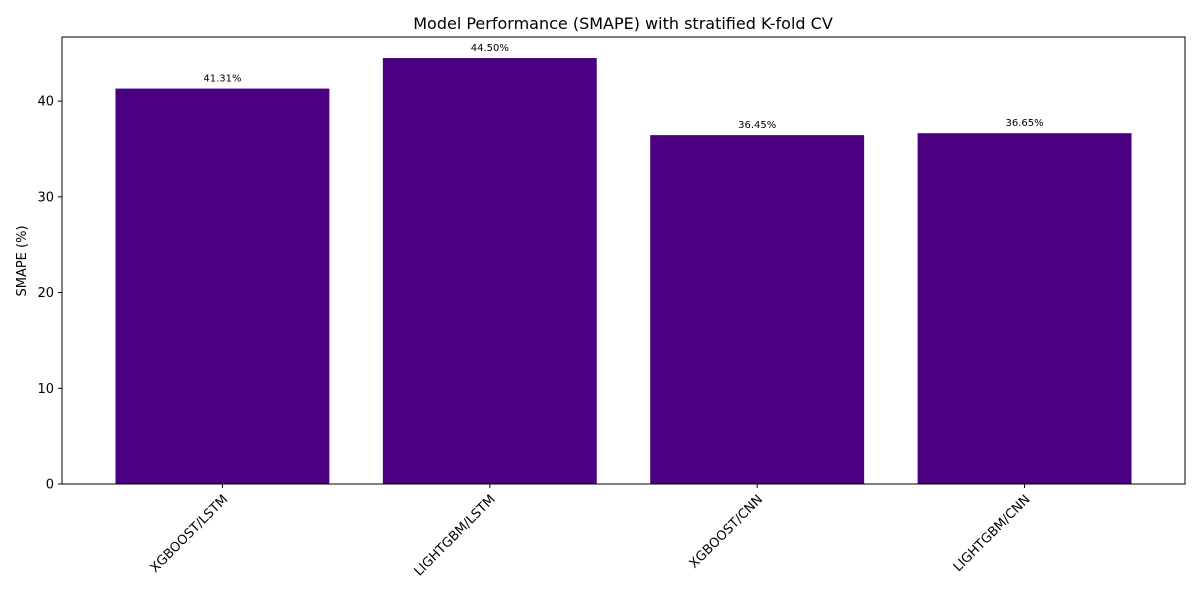  What do you see at coordinates (489, 271) in the screenshot?
I see `bar-lightgbm-lstm` at bounding box center [489, 271].